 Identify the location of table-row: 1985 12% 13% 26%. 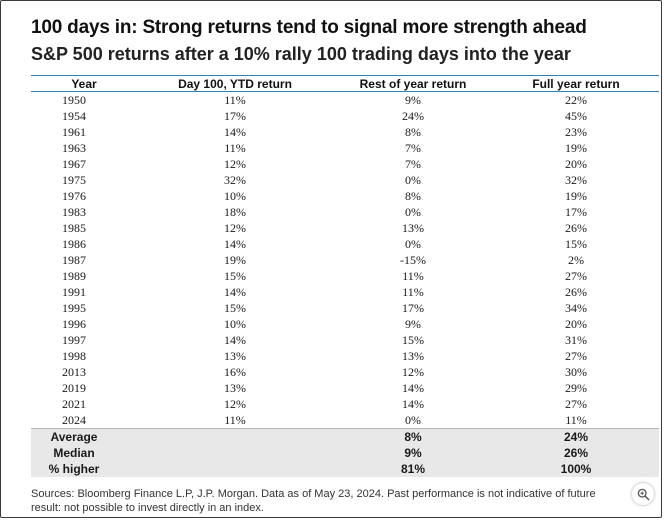
(345, 228).